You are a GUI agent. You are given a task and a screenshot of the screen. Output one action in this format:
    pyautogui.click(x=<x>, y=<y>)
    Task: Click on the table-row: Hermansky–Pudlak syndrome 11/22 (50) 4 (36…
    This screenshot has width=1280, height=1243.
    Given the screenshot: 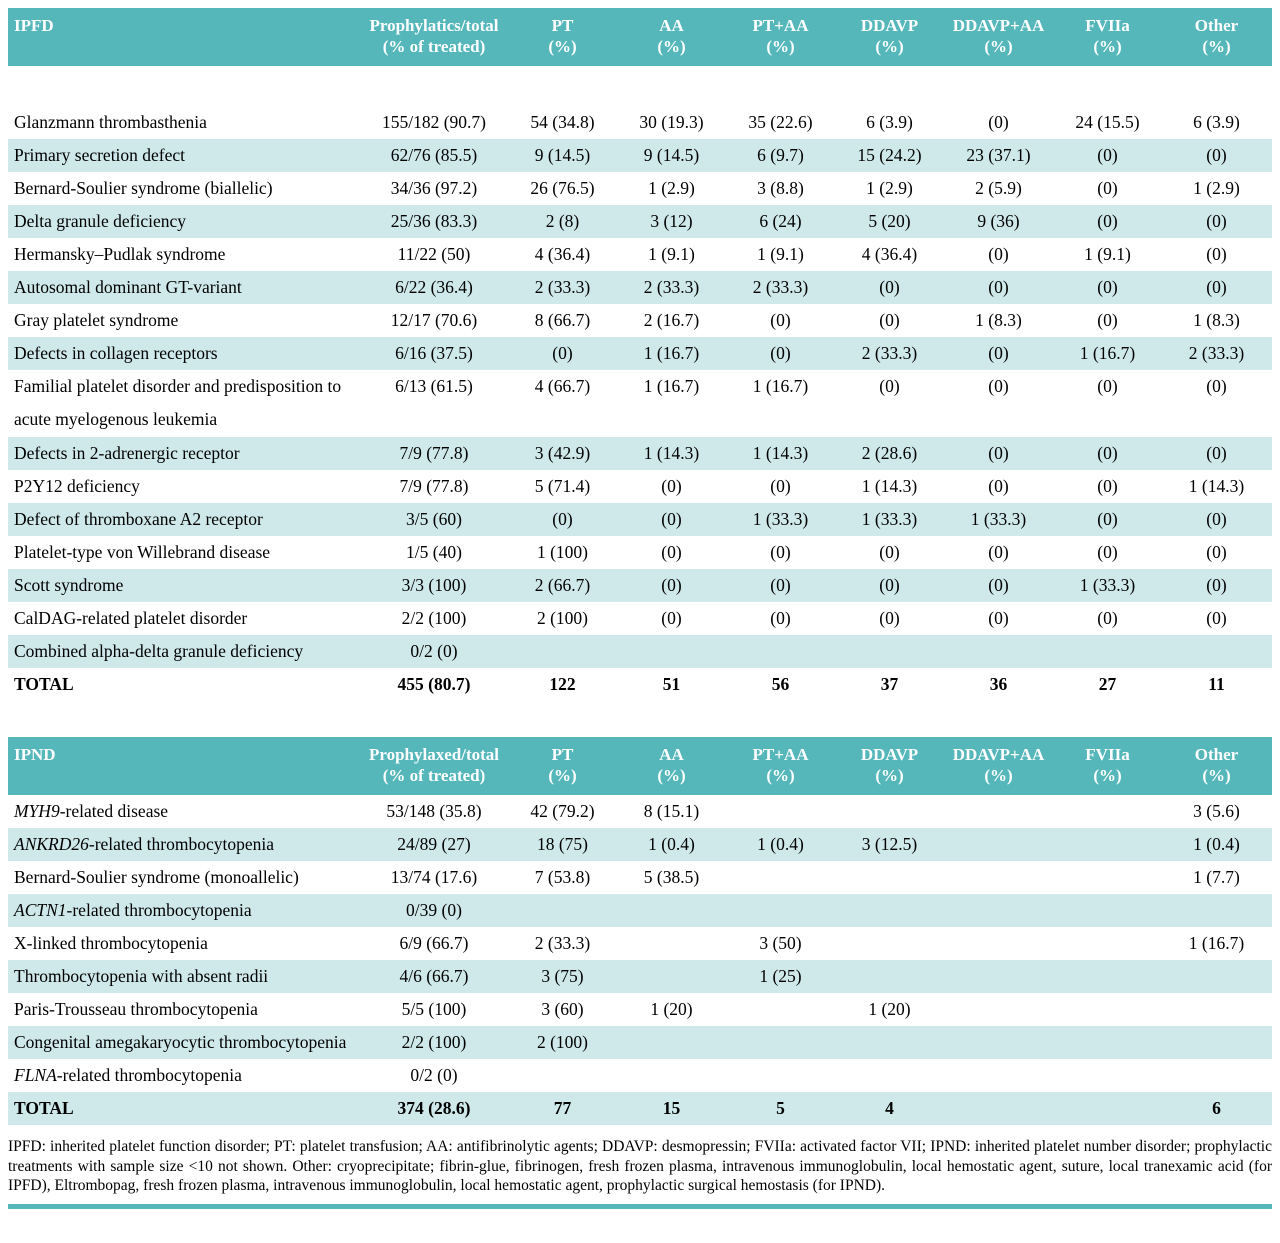 What is the action you would take?
    pyautogui.click(x=640, y=254)
    